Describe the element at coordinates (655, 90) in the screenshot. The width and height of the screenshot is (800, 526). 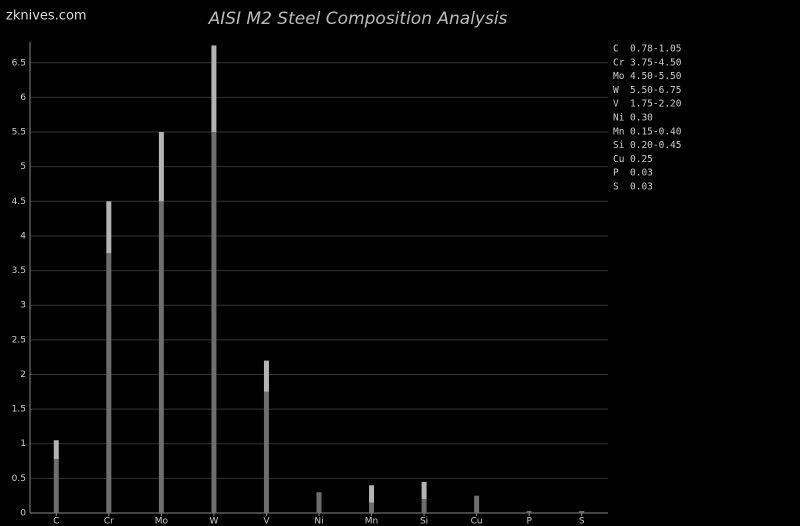
I see `legend-range: 5.50-6.75` at that location.